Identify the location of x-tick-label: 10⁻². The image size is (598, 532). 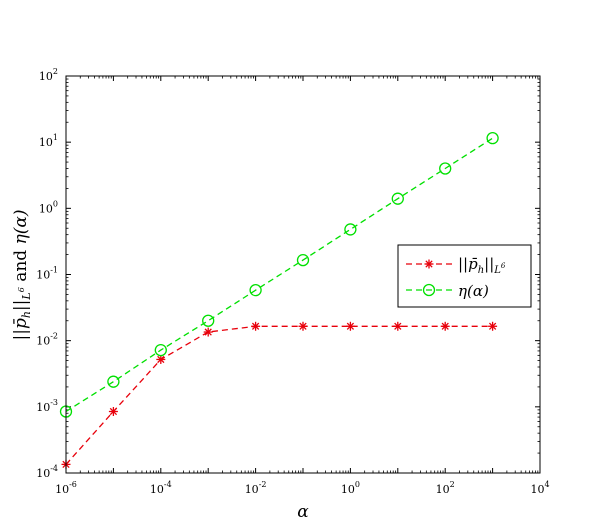
(256, 488).